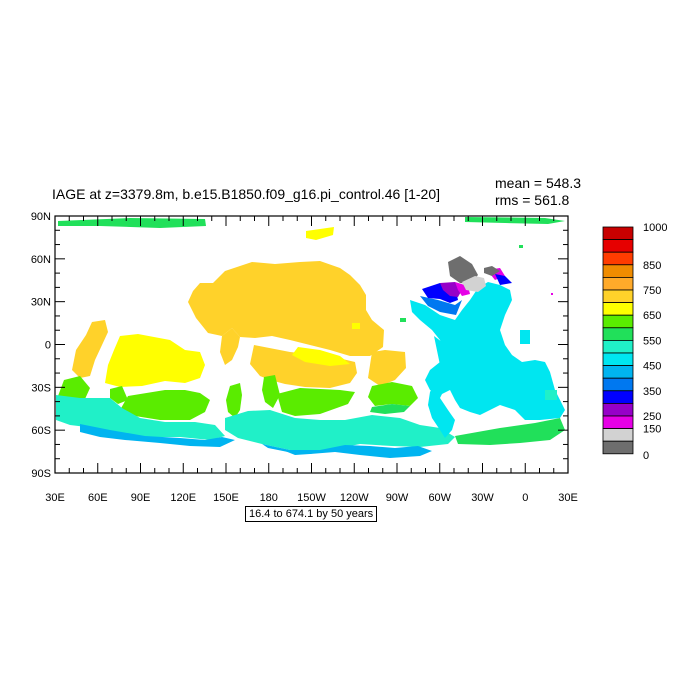 The height and width of the screenshot is (700, 700). Describe the element at coordinates (141, 498) in the screenshot. I see `x-tick-label: 90E` at that location.